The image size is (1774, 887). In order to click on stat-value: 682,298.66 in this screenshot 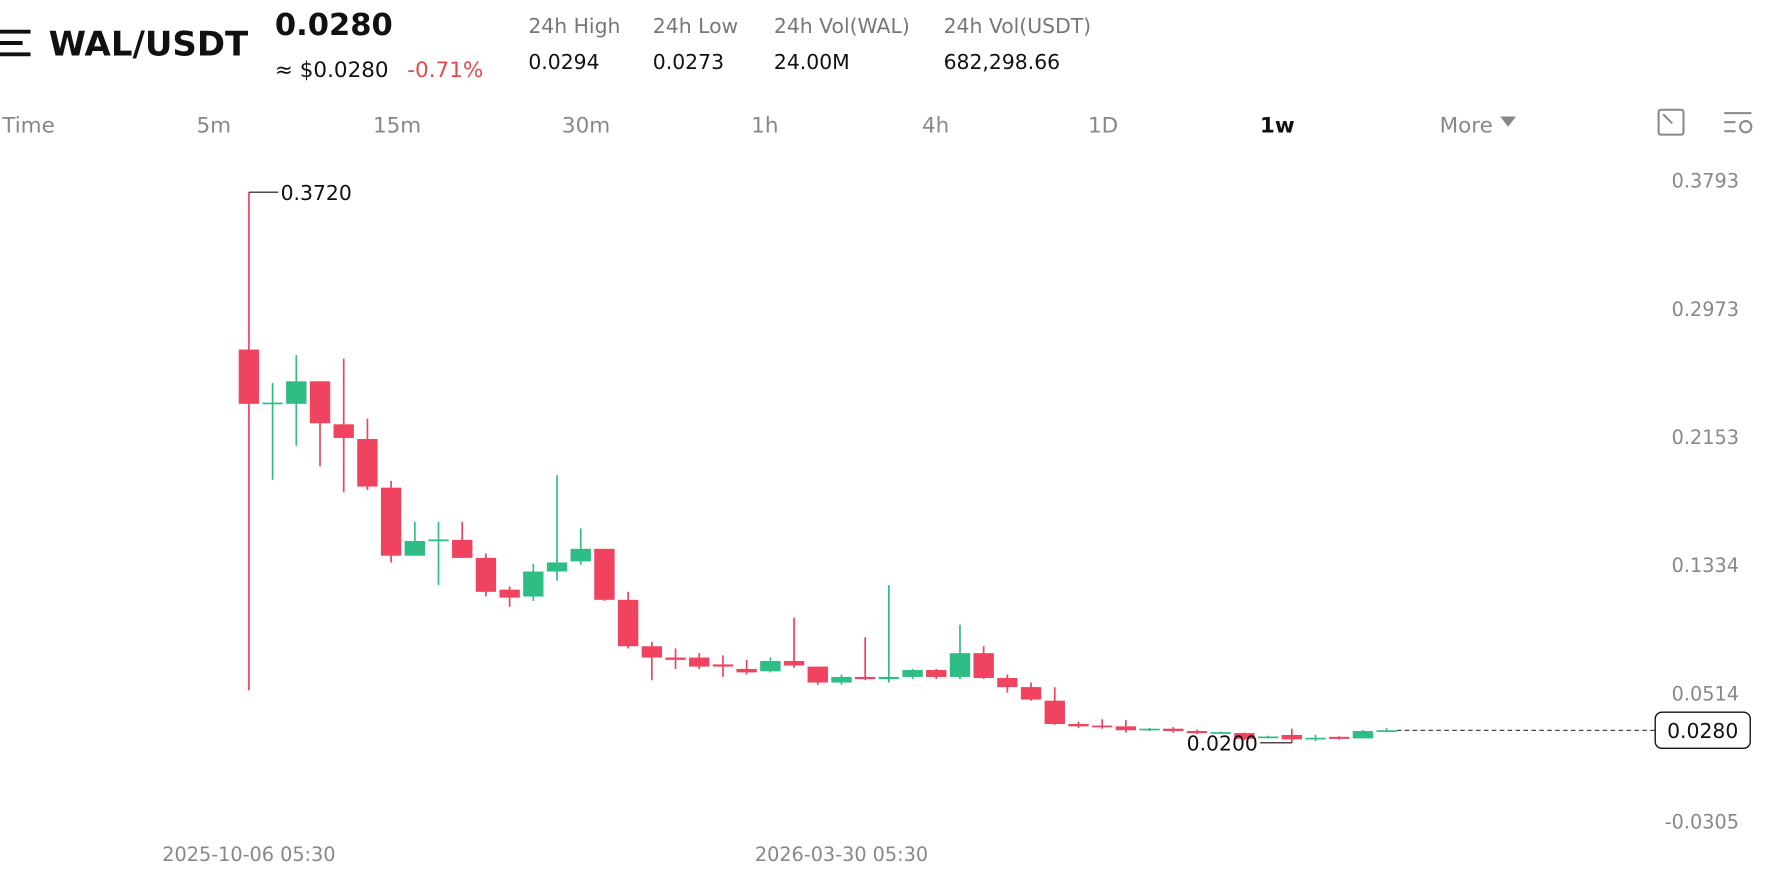, I will do `click(1002, 62)`.